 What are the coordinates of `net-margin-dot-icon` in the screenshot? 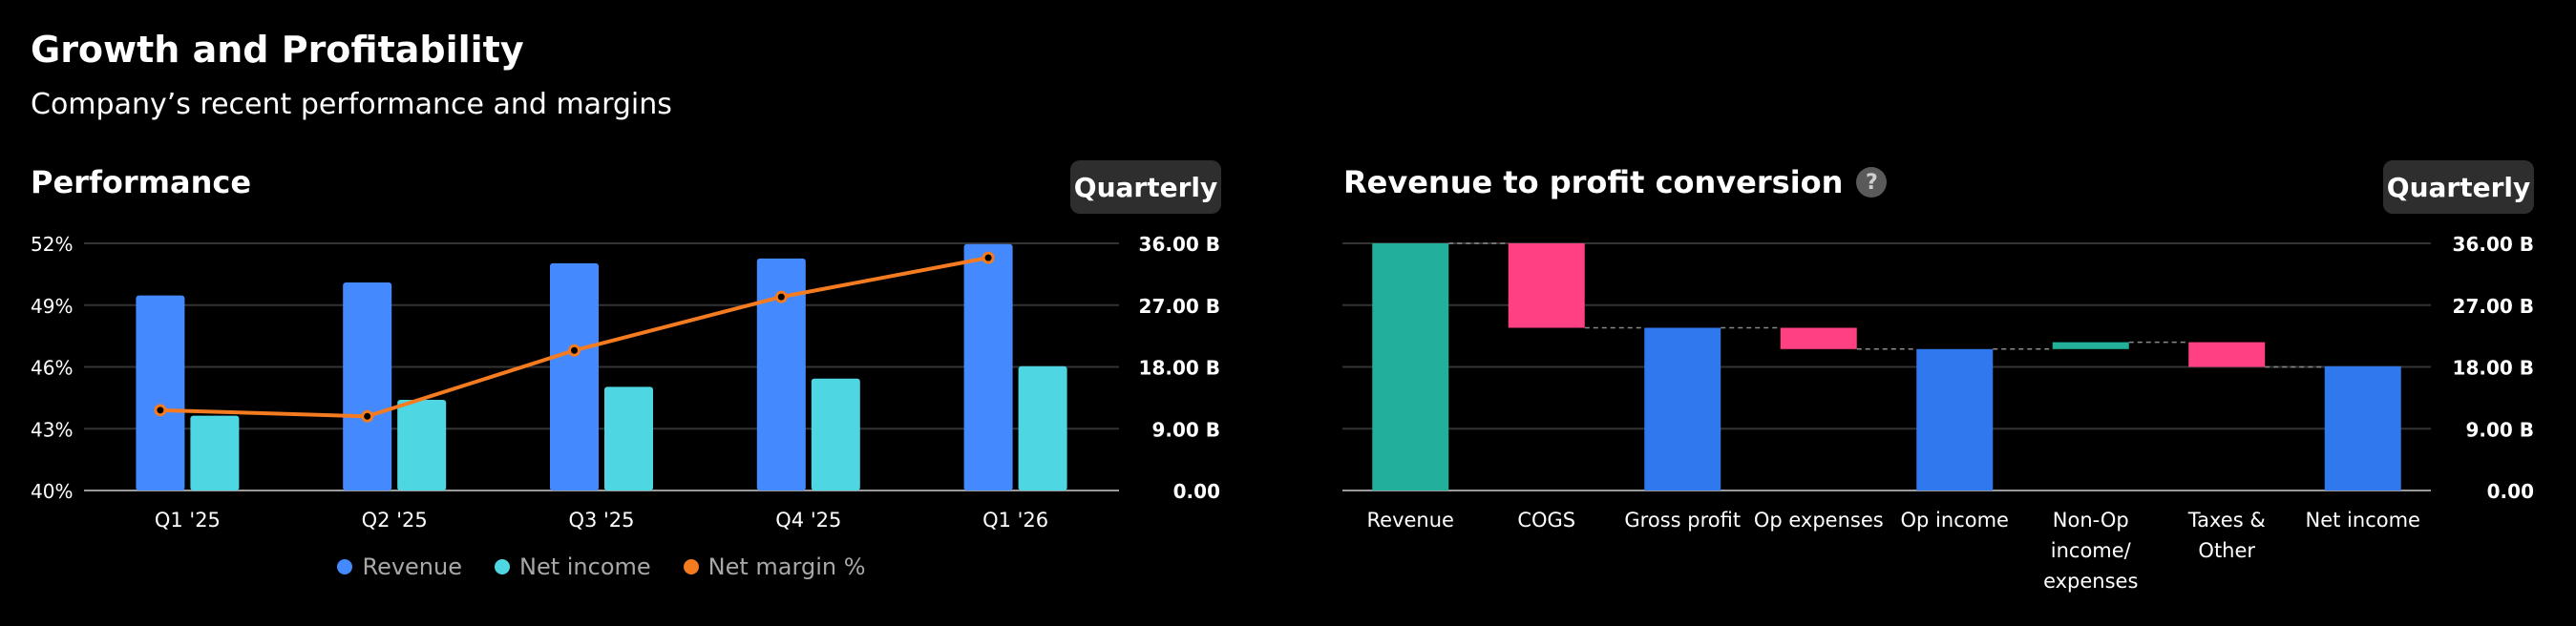 It's located at (691, 566).